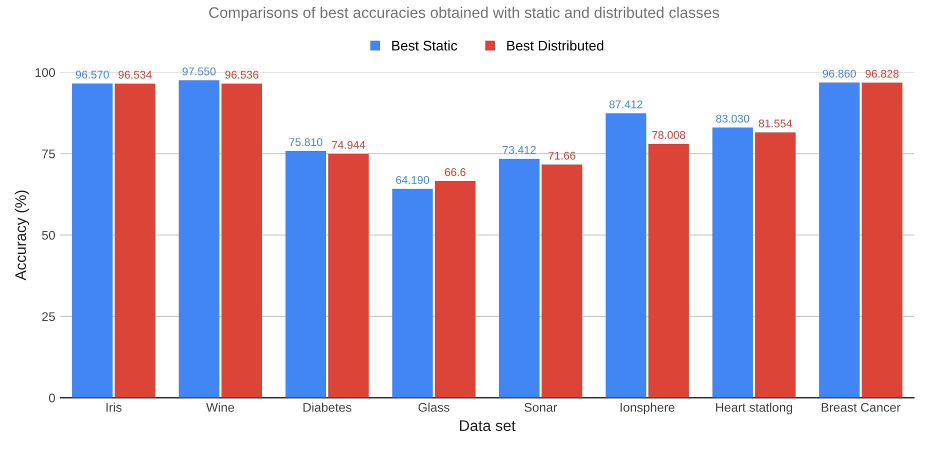  Describe the element at coordinates (555, 45) in the screenshot. I see `legend-label: Best Distributed` at that location.